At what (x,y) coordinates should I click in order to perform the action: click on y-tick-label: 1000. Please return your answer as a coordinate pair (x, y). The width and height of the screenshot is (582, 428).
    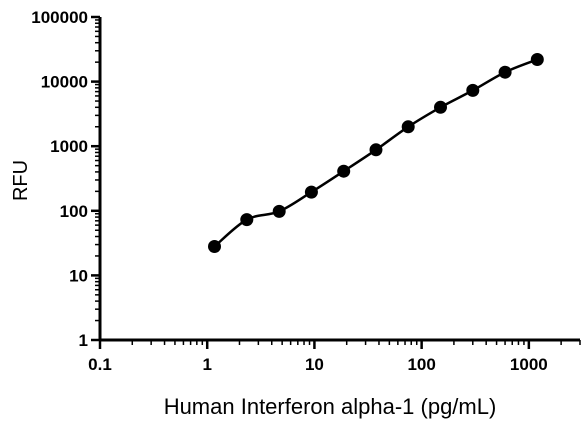
    Looking at the image, I should click on (69, 146).